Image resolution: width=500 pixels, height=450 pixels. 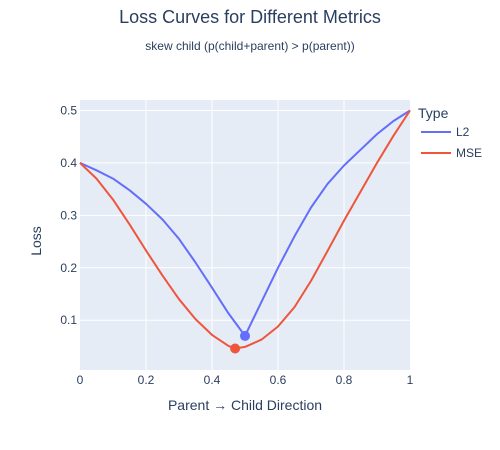 What do you see at coordinates (212, 380) in the screenshot?
I see `x-tick-label: 0.4` at bounding box center [212, 380].